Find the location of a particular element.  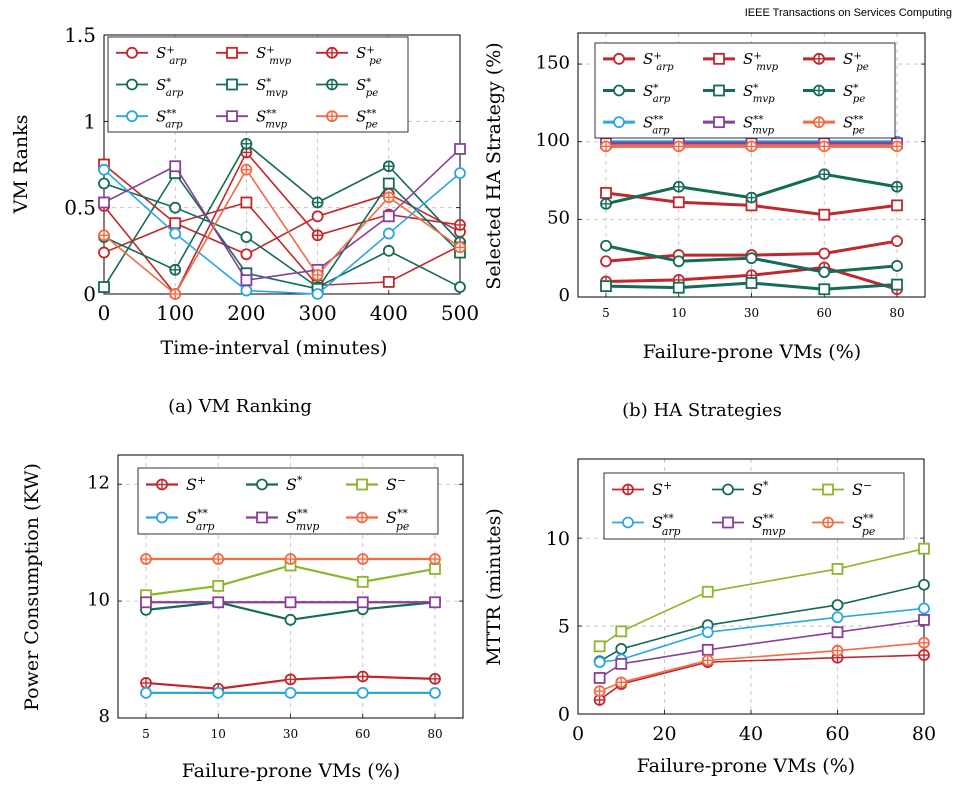

x-tick-label: 30 is located at coordinates (290, 734).